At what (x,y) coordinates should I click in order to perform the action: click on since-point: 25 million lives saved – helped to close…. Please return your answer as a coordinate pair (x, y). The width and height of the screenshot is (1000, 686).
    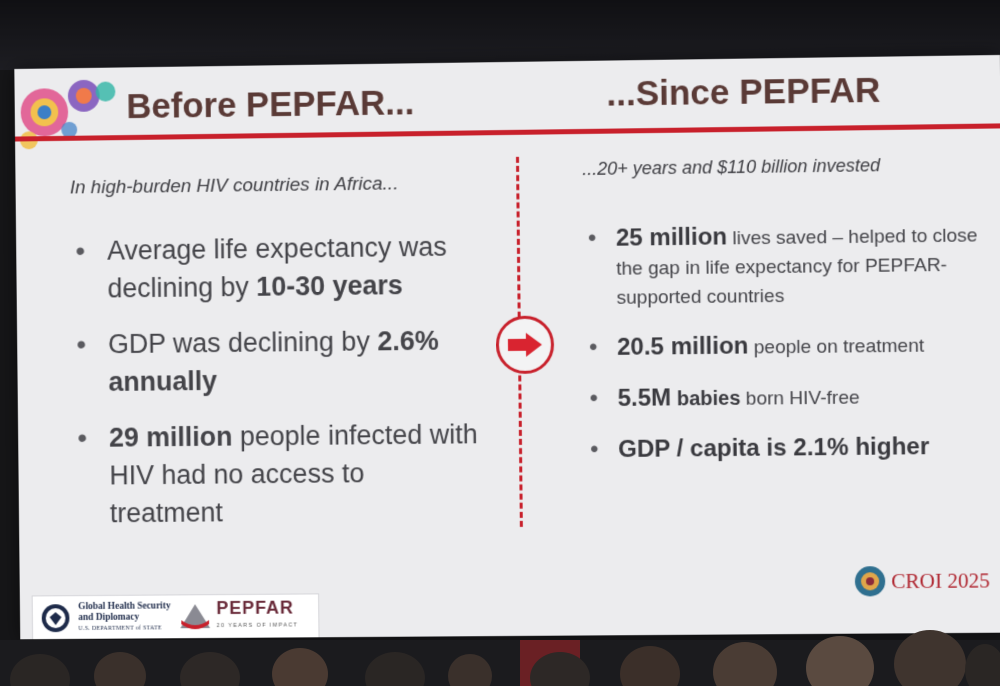
    Looking at the image, I should click on (792, 266).